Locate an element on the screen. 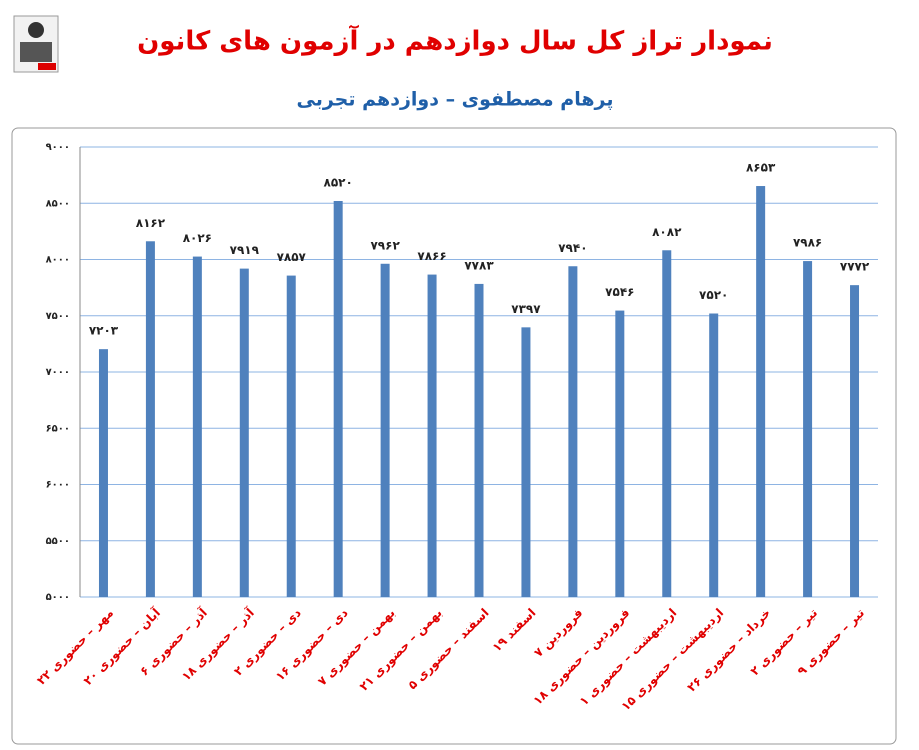 This screenshot has height=750, width=919. value-label: ۷۹۸۶ is located at coordinates (807, 243).